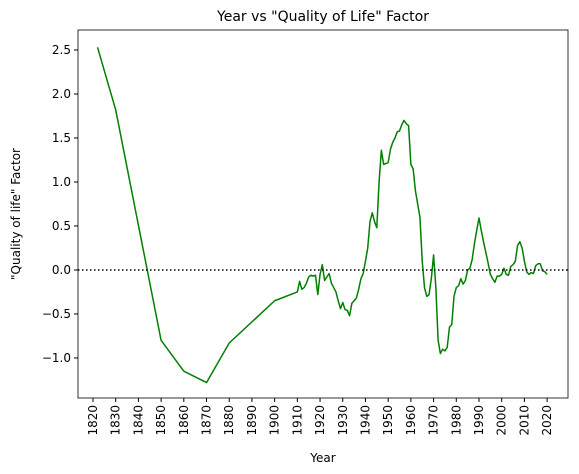  Describe the element at coordinates (343, 420) in the screenshot. I see `x-tick-label: 1930` at that location.